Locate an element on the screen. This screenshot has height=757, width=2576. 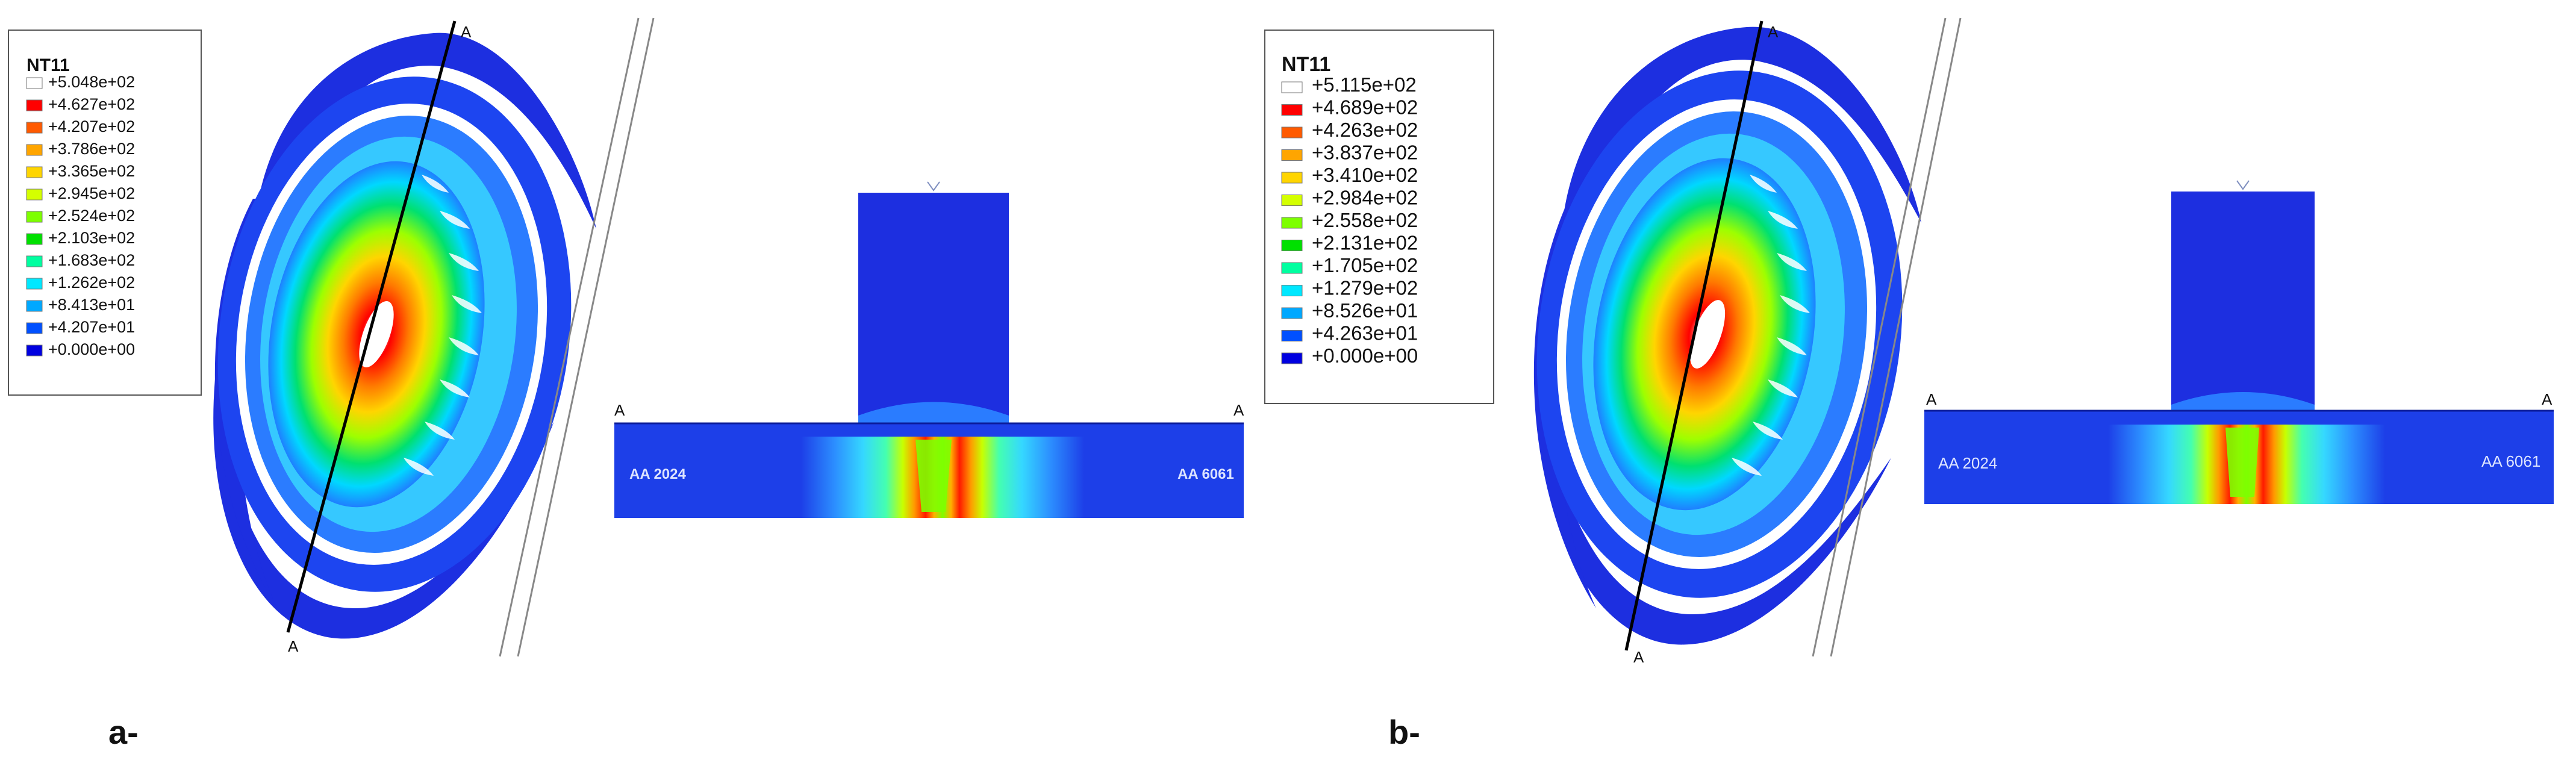
shoulder-blend is located at coordinates (933, 415).